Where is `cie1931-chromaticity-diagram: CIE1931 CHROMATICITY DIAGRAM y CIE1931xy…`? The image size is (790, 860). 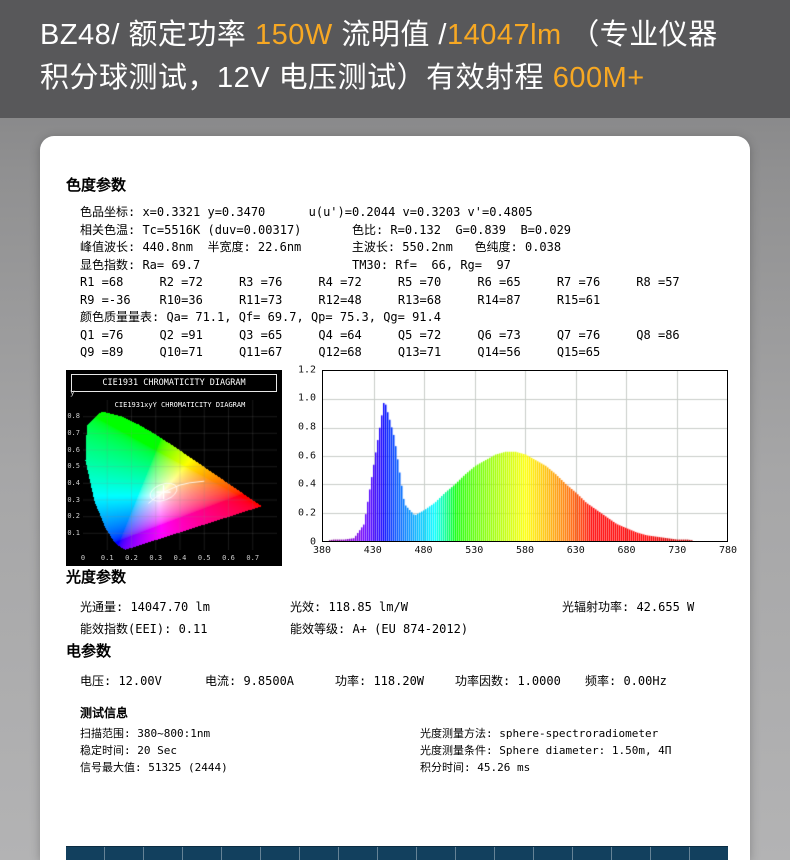
cie1931-chromaticity-diagram: CIE1931 CHROMATICITY DIAGRAM y CIE1931xy… is located at coordinates (174, 467).